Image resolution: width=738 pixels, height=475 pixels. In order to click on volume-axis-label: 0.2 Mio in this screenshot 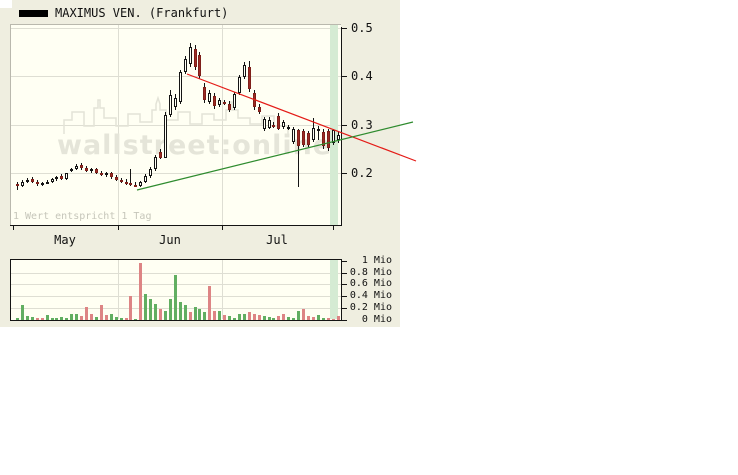, I will do `click(370, 307)`.